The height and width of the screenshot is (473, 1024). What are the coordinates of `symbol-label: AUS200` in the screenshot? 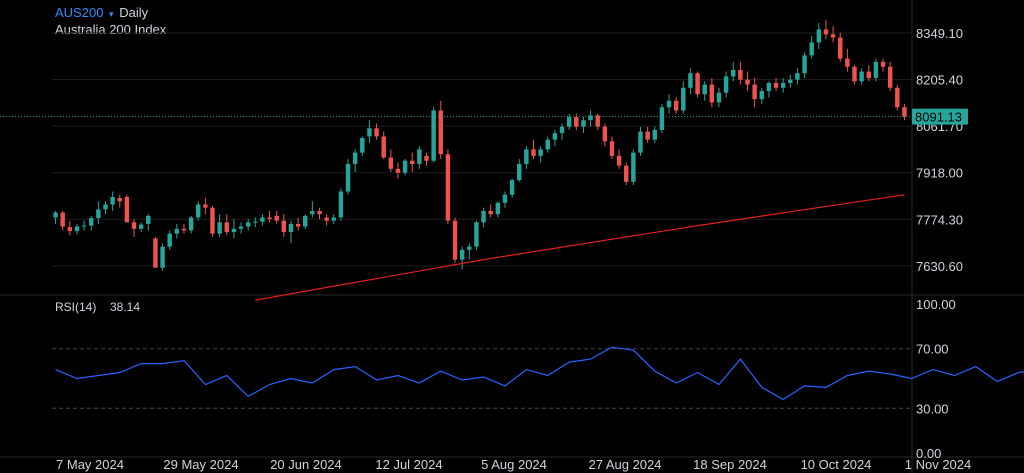 It's located at (79, 12).